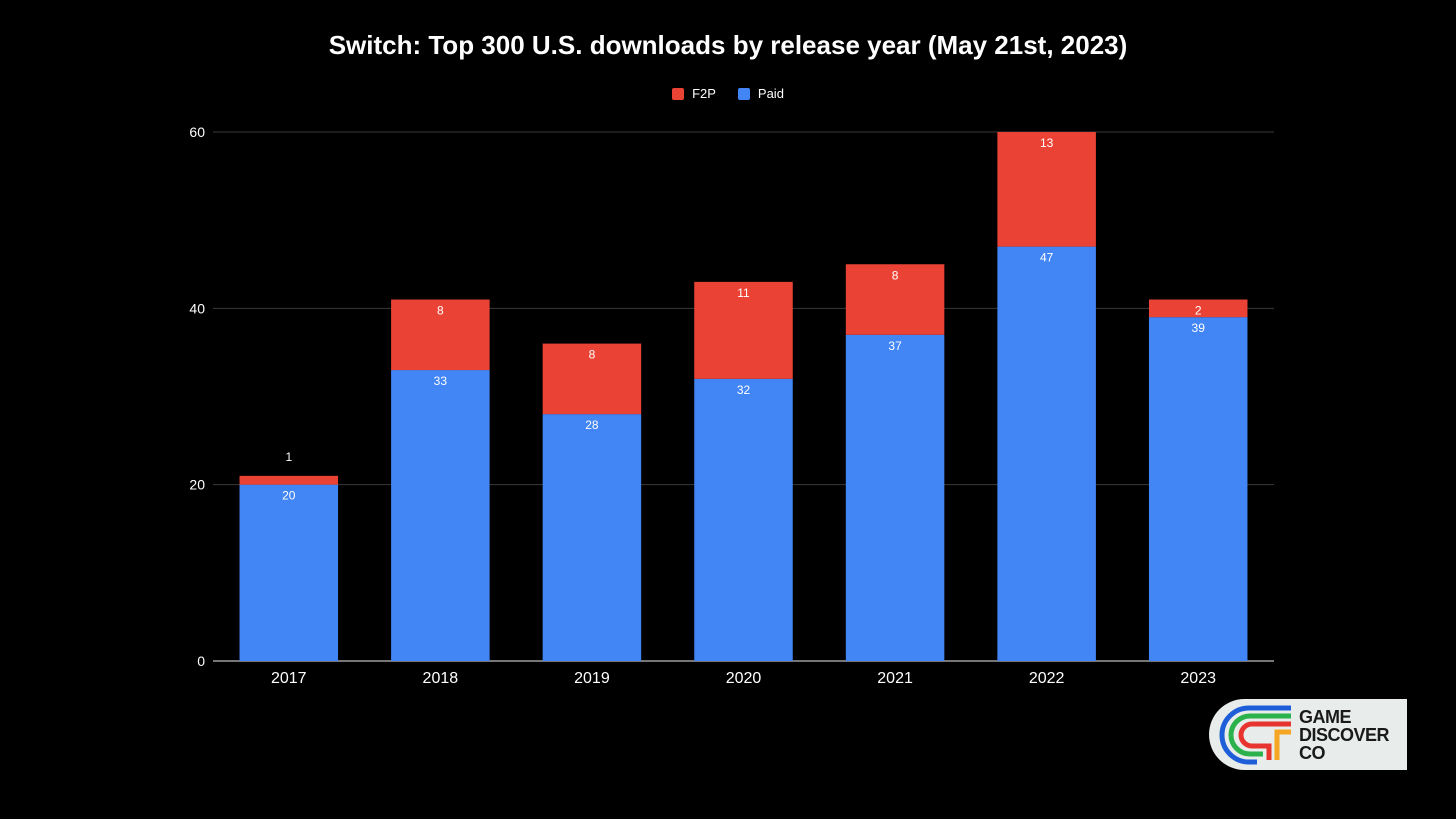 The height and width of the screenshot is (819, 1456). I want to click on legend-label-f2p: F2P, so click(704, 93).